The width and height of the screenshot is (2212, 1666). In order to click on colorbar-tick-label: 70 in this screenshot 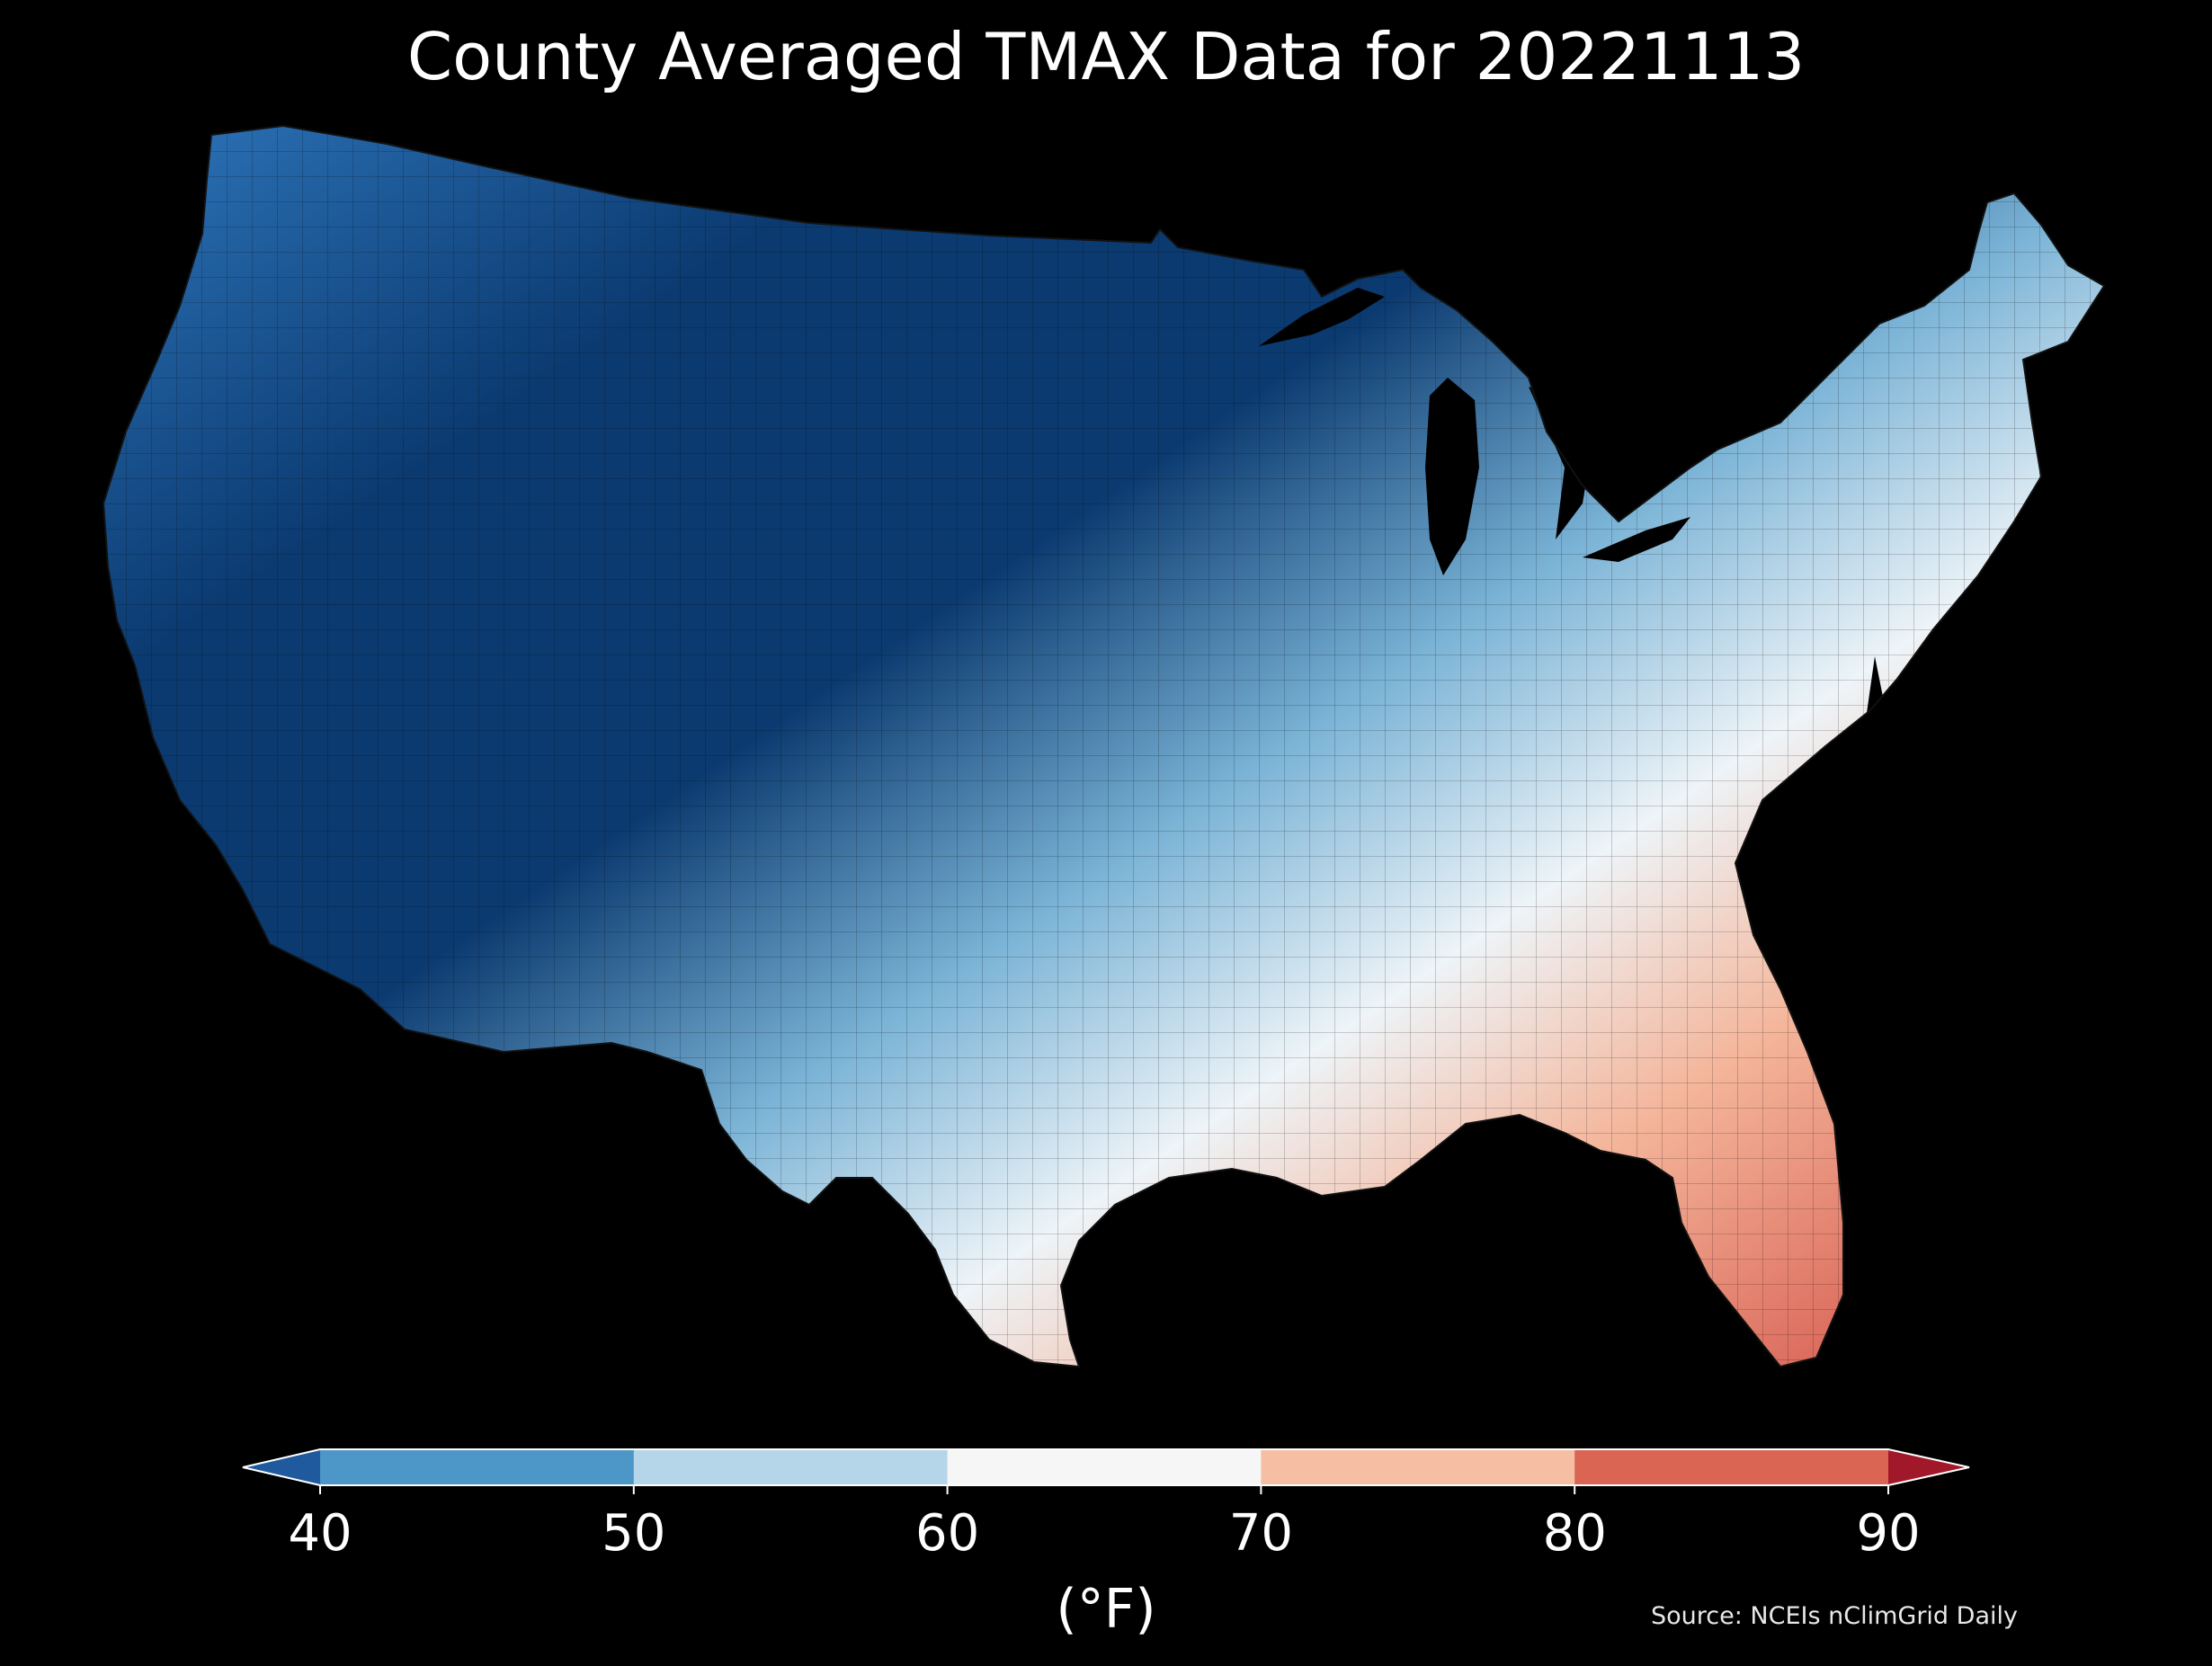, I will do `click(1261, 1533)`.